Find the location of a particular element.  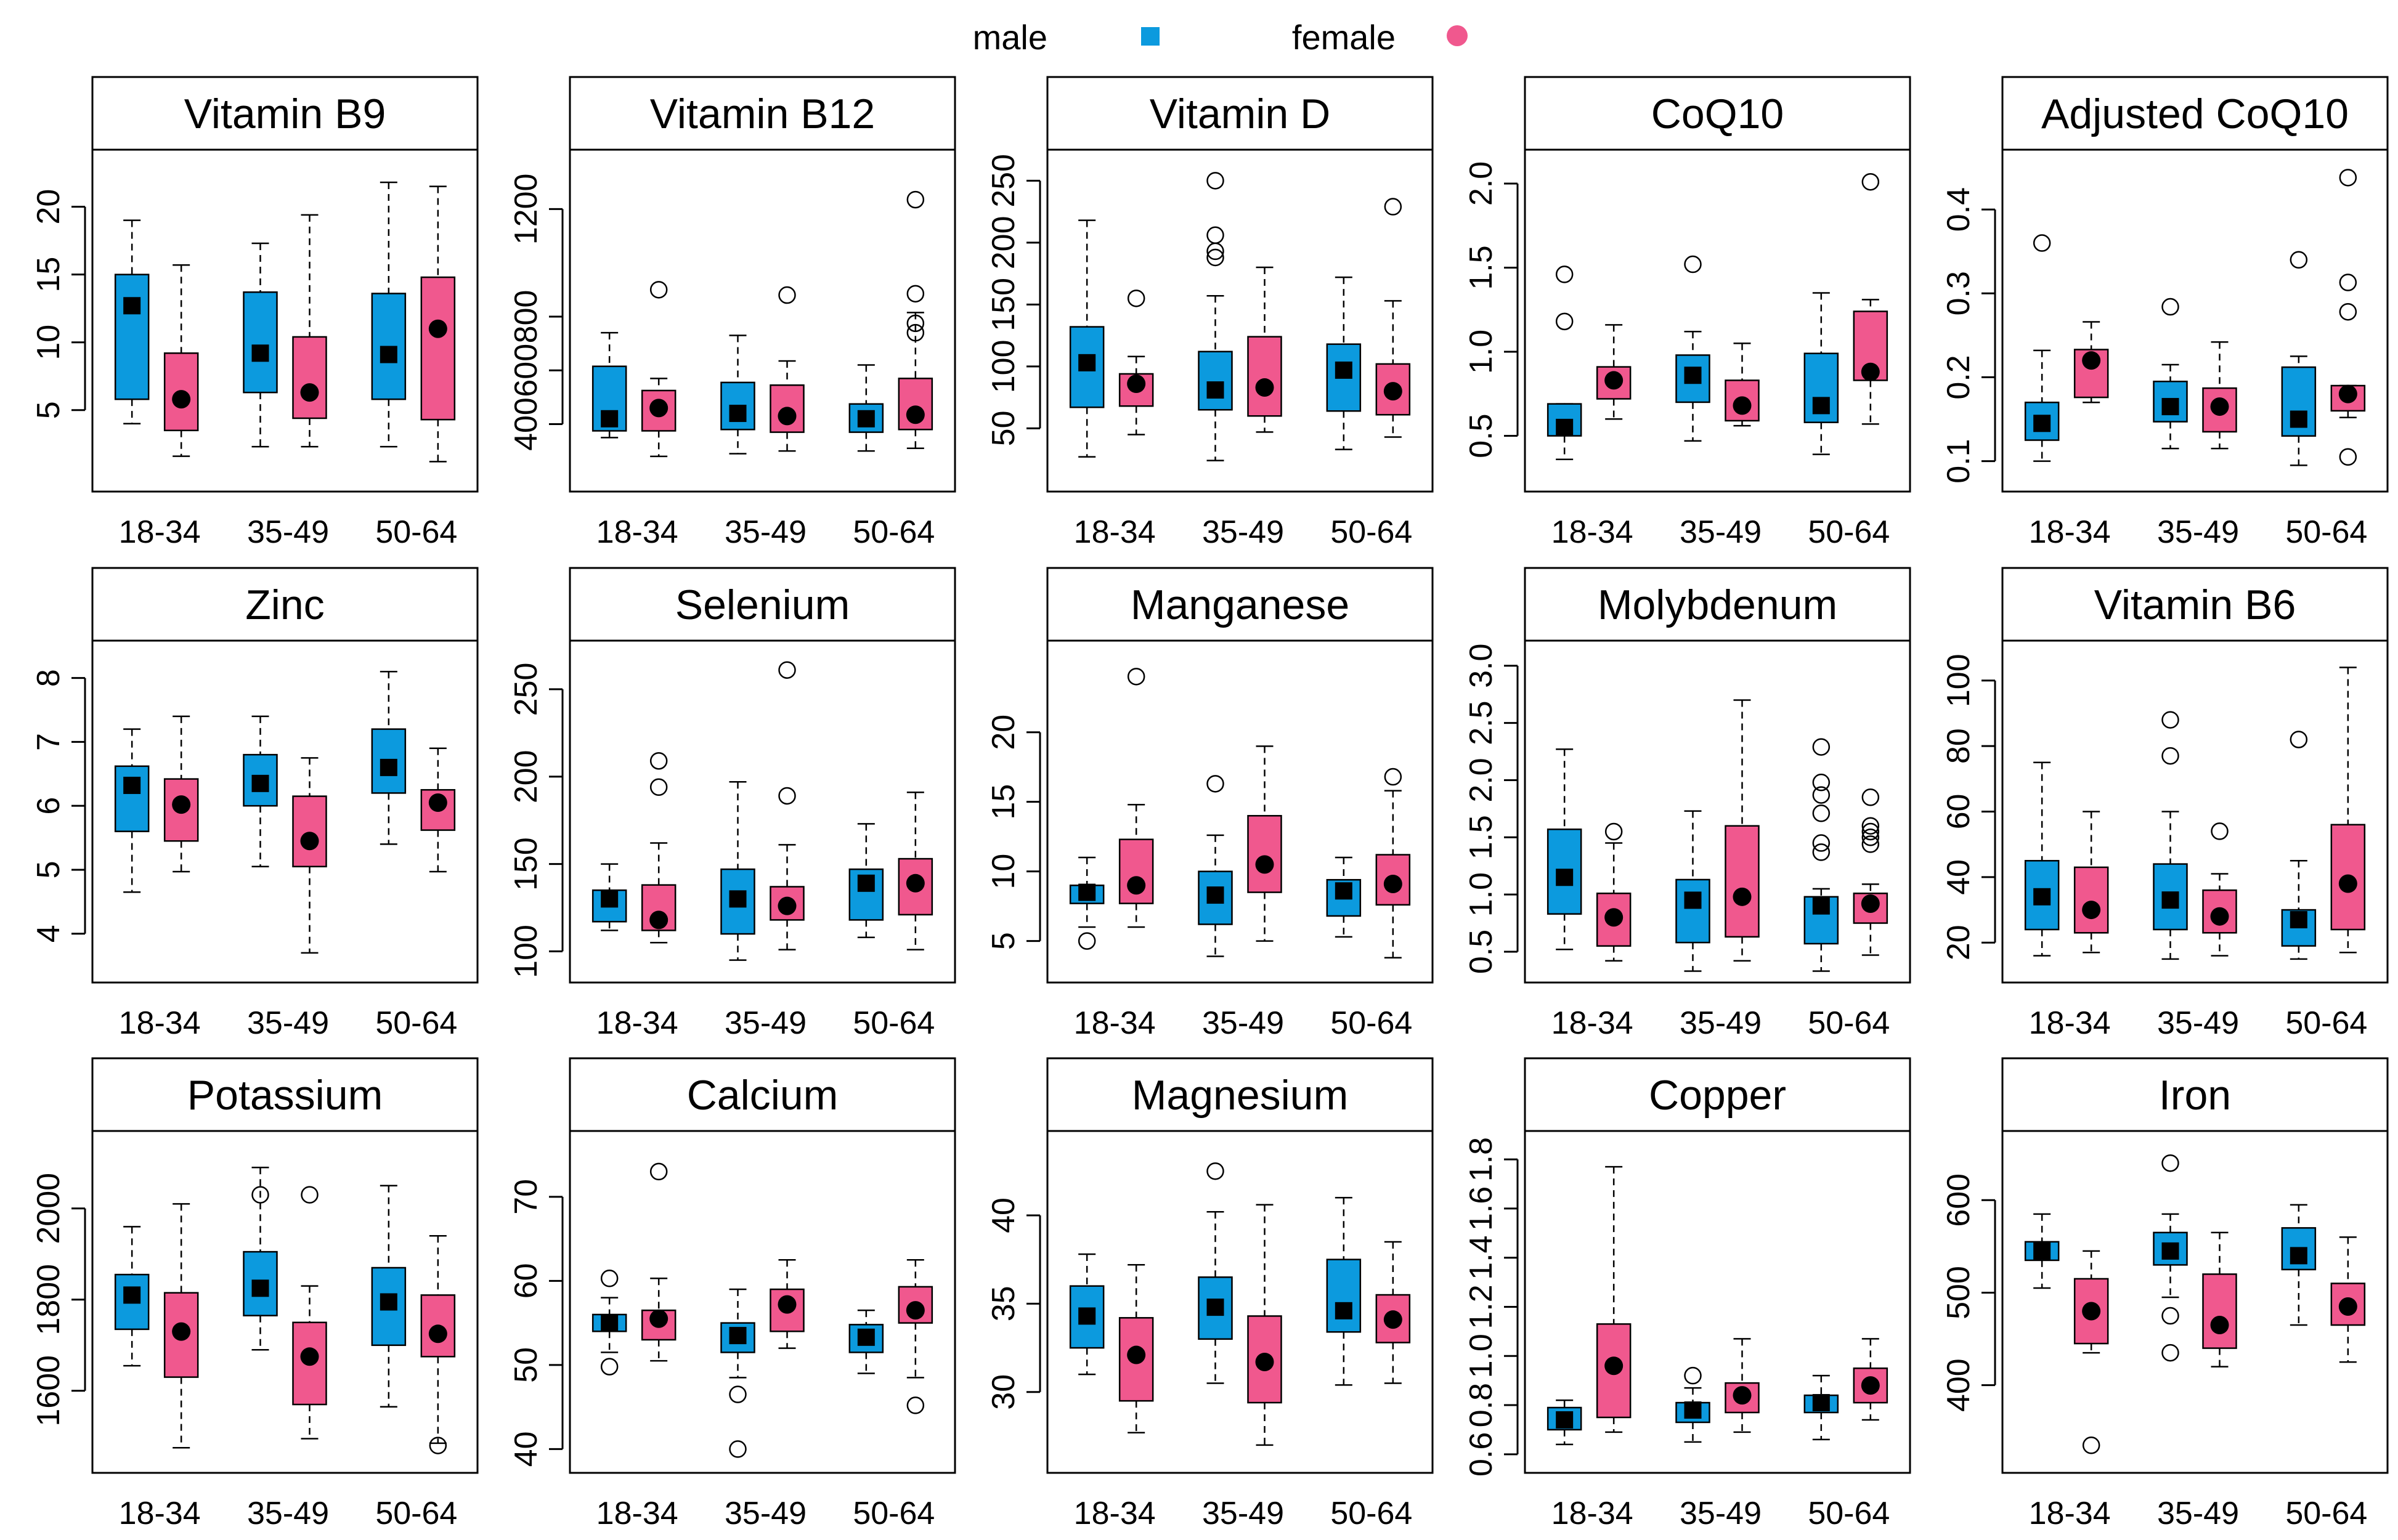

y-tick-label: 10 is located at coordinates (1004, 872).